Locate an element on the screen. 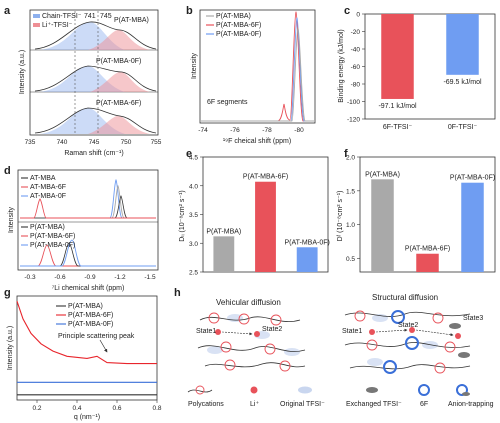 This screenshot has width=500, height=423. x-tick: -80 is located at coordinates (299, 130).